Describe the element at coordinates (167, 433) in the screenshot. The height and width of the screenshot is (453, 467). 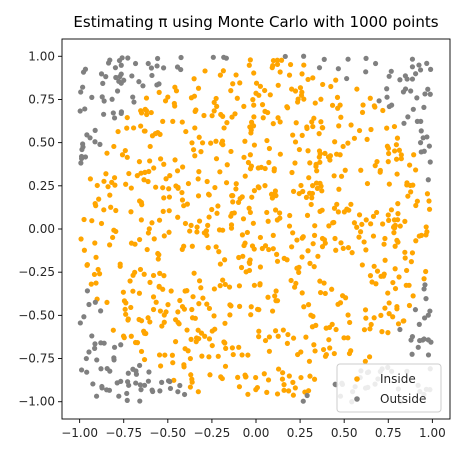
I see `x-tick-label: −0.50` at that location.